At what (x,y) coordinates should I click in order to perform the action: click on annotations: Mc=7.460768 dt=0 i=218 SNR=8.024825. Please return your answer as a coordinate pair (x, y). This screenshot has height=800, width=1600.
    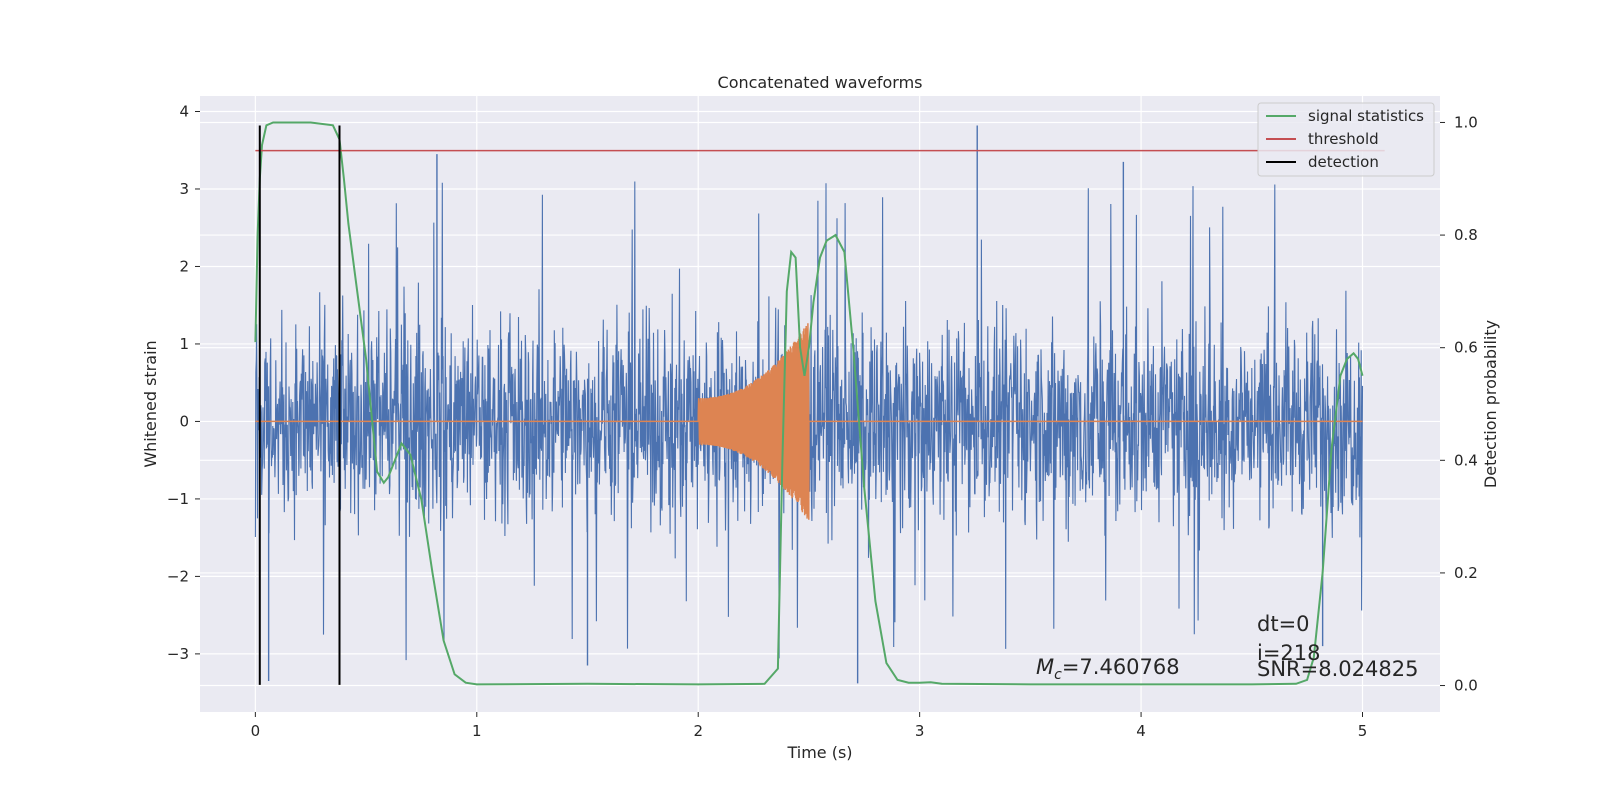
    Looking at the image, I should click on (1227, 647).